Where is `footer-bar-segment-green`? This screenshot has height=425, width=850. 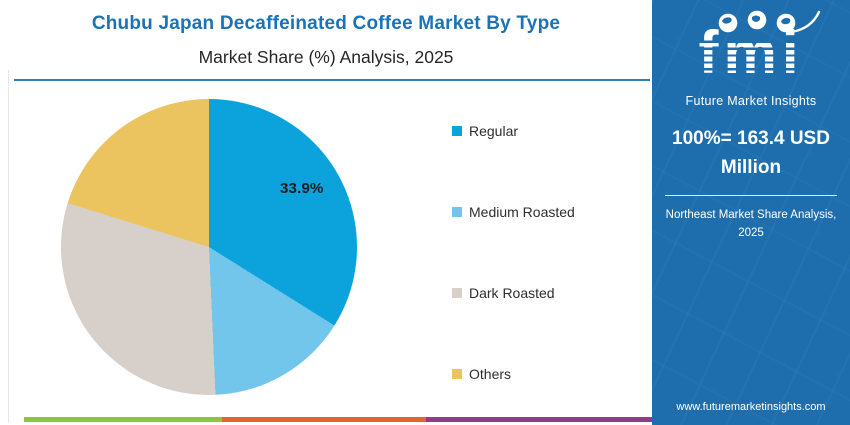 footer-bar-segment-green is located at coordinates (123, 419).